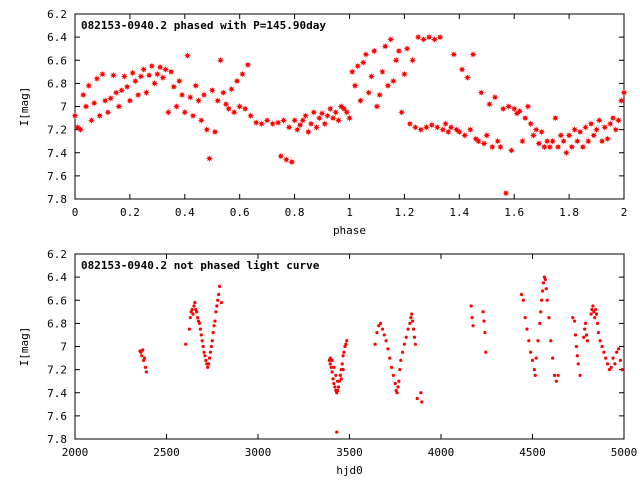 The image size is (640, 480). I want to click on x-tick-label: 0.6, so click(240, 212).